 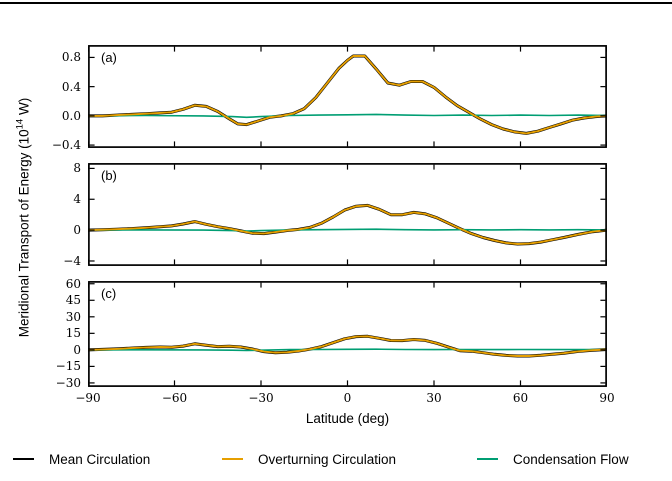 What do you see at coordinates (71, 115) in the screenshot?
I see `y-tick-label: 0.0` at bounding box center [71, 115].